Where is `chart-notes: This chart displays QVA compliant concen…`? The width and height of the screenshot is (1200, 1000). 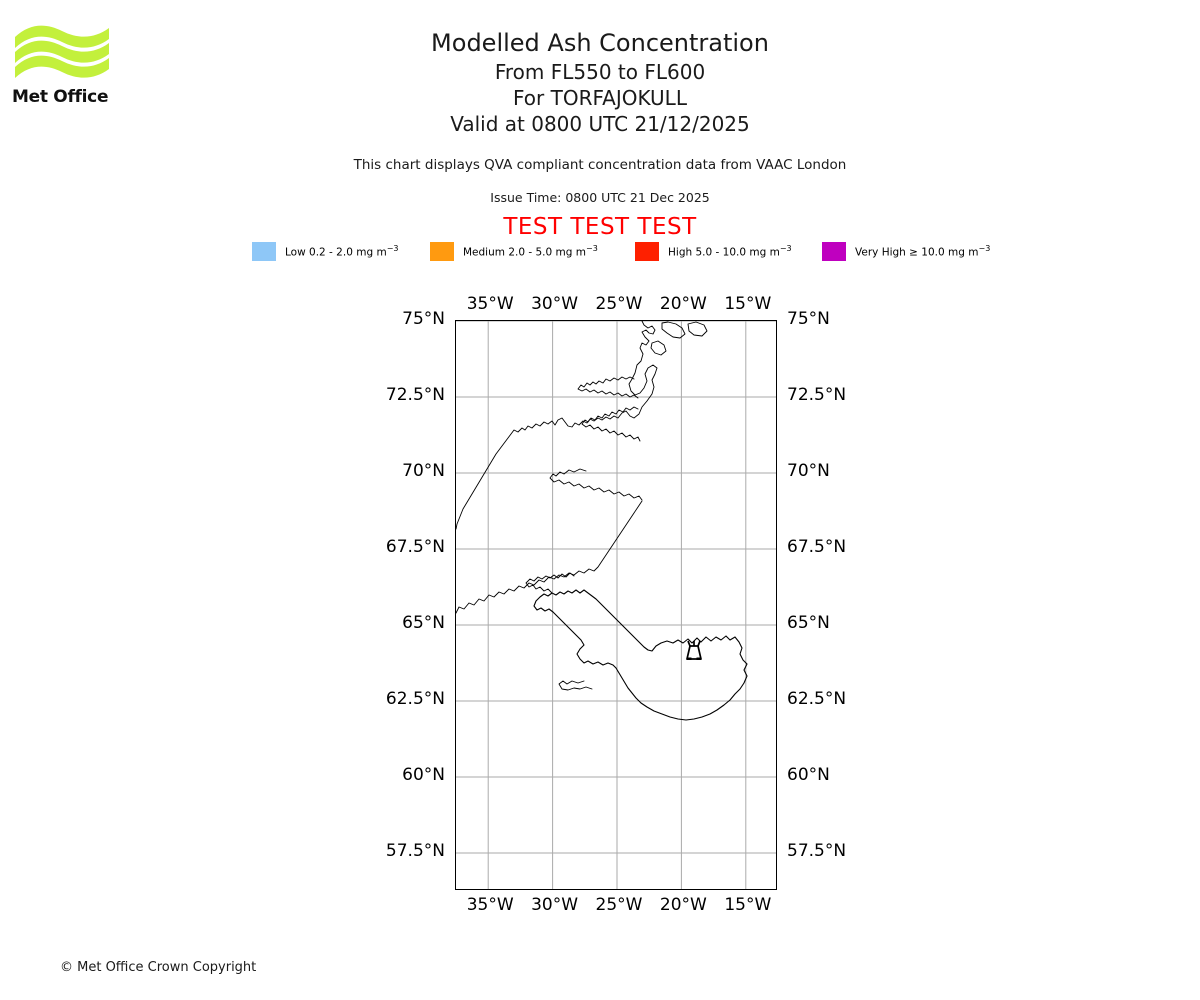 chart-notes: This chart displays QVA compliant concen… is located at coordinates (600, 181).